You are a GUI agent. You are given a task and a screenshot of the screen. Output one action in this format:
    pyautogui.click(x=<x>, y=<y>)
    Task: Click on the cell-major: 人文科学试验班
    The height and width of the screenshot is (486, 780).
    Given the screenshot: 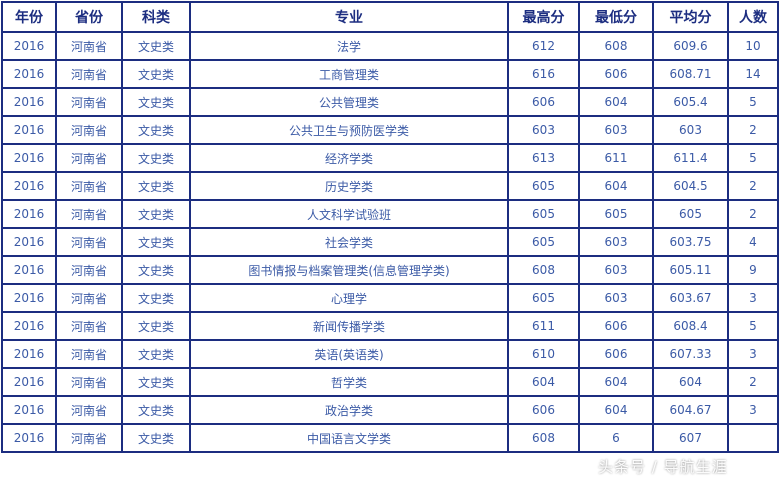 What is the action you would take?
    pyautogui.click(x=349, y=214)
    